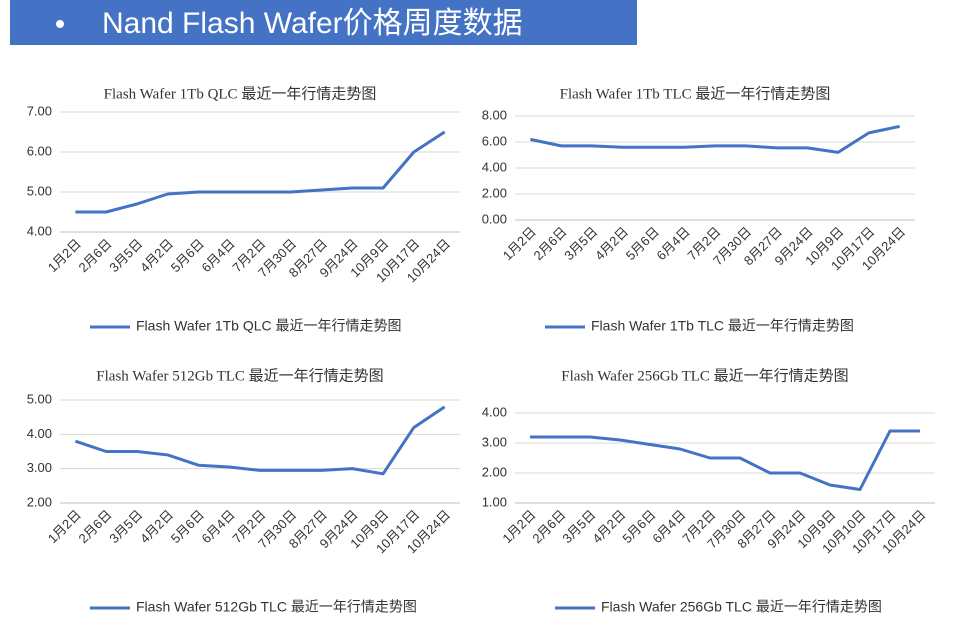 Image resolution: width=960 pixels, height=637 pixels. I want to click on chart-title: Flash Wafer 1Tb TLC 最近一年行情走势图, so click(695, 93).